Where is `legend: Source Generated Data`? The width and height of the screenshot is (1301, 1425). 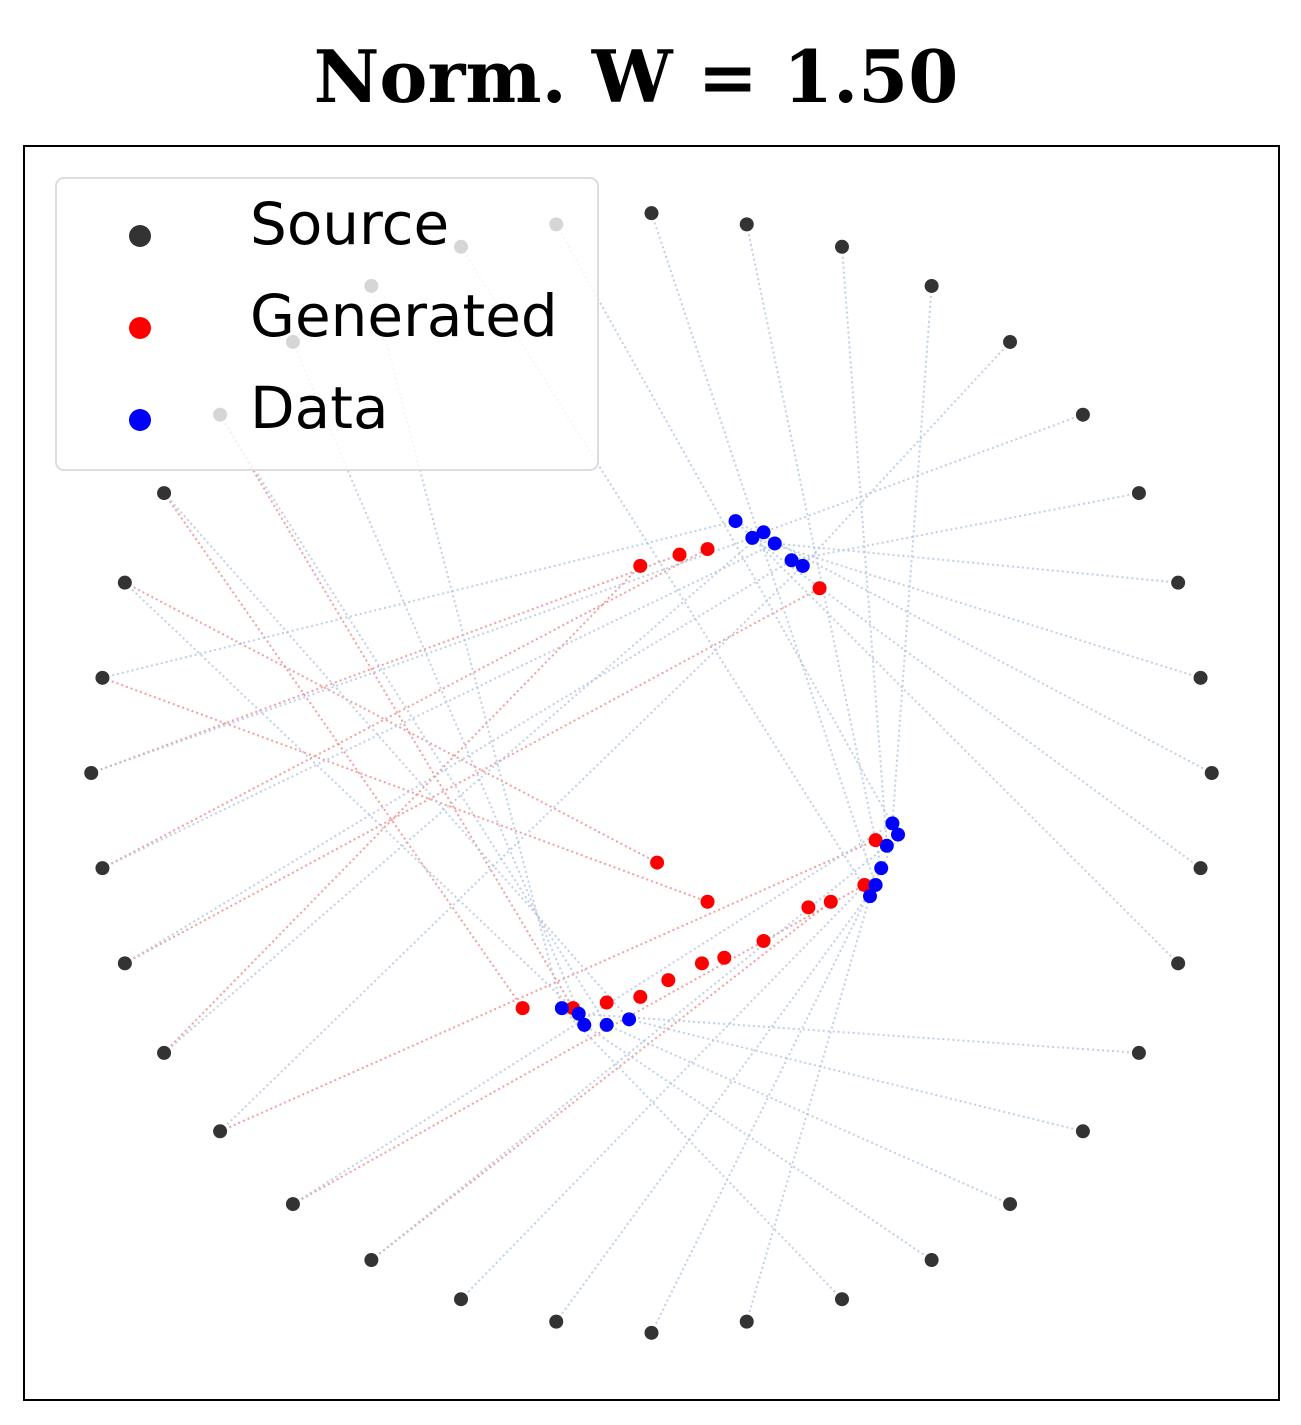
legend: Source Generated Data is located at coordinates (327, 324).